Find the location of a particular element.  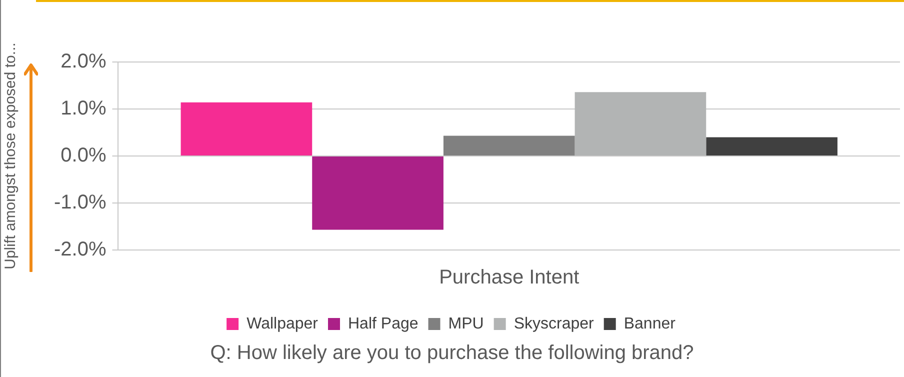

legend-label: Banner is located at coordinates (650, 323).